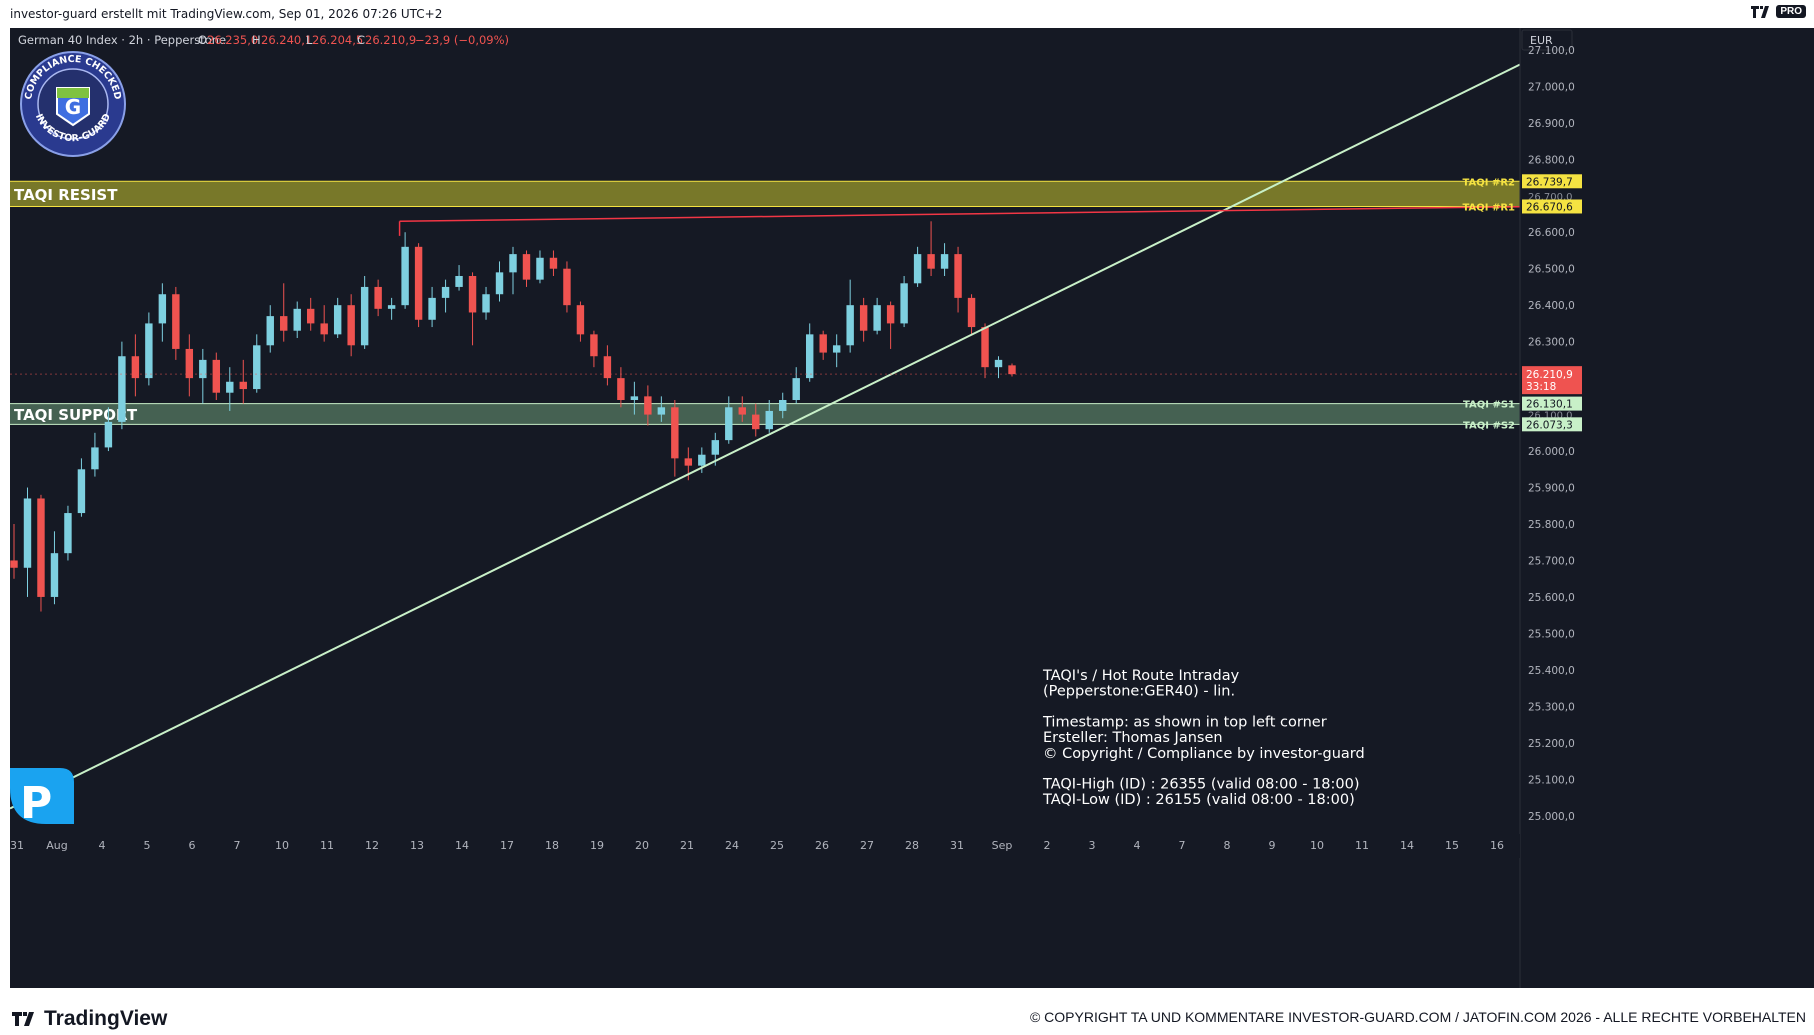 The width and height of the screenshot is (1814, 1035). Describe the element at coordinates (1551, 780) in the screenshot. I see `price-tick-label: 25.100,0` at that location.